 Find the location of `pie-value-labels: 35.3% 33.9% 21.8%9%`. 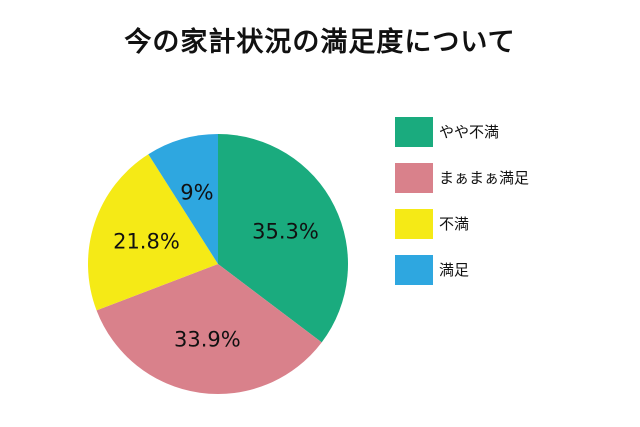

pie-value-labels: 35.3% 33.9% 21.8%9% is located at coordinates (216, 266).